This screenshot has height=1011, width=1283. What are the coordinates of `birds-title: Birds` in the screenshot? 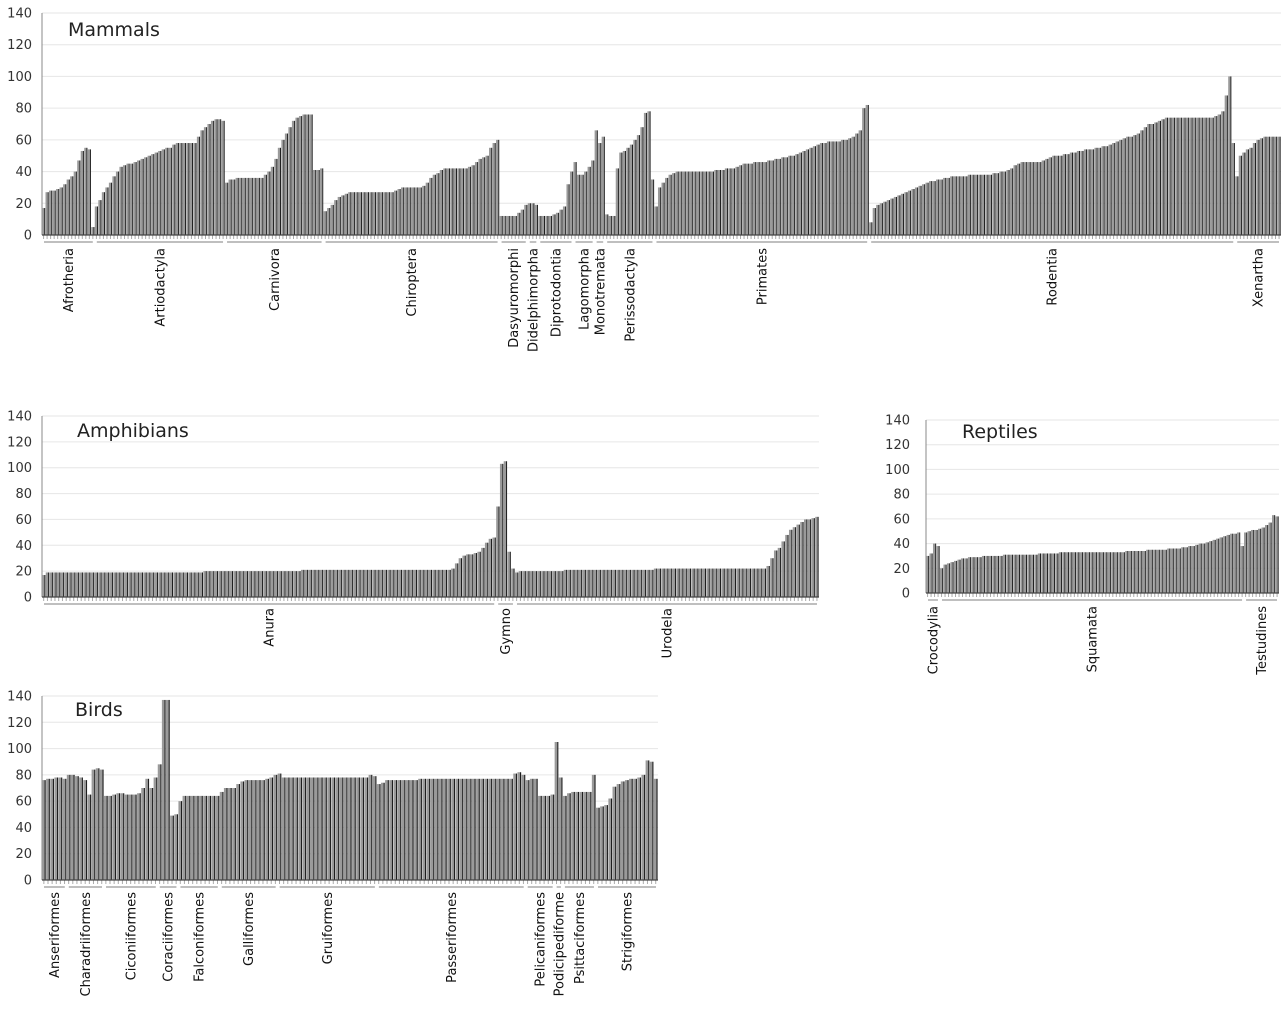 It's located at (99, 710).